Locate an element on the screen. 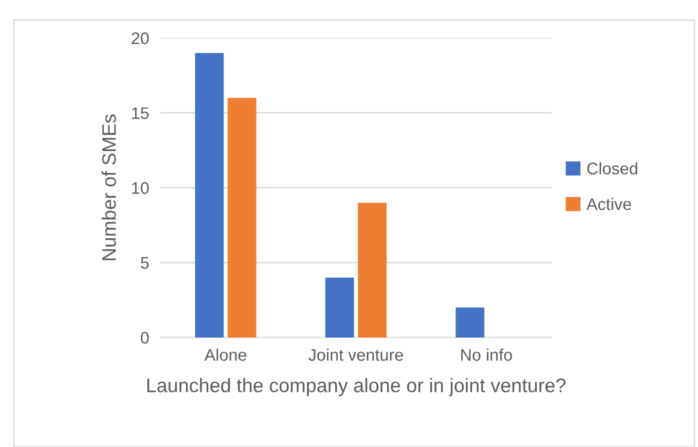 This screenshot has height=447, width=698. legend-label: Closed is located at coordinates (612, 168).